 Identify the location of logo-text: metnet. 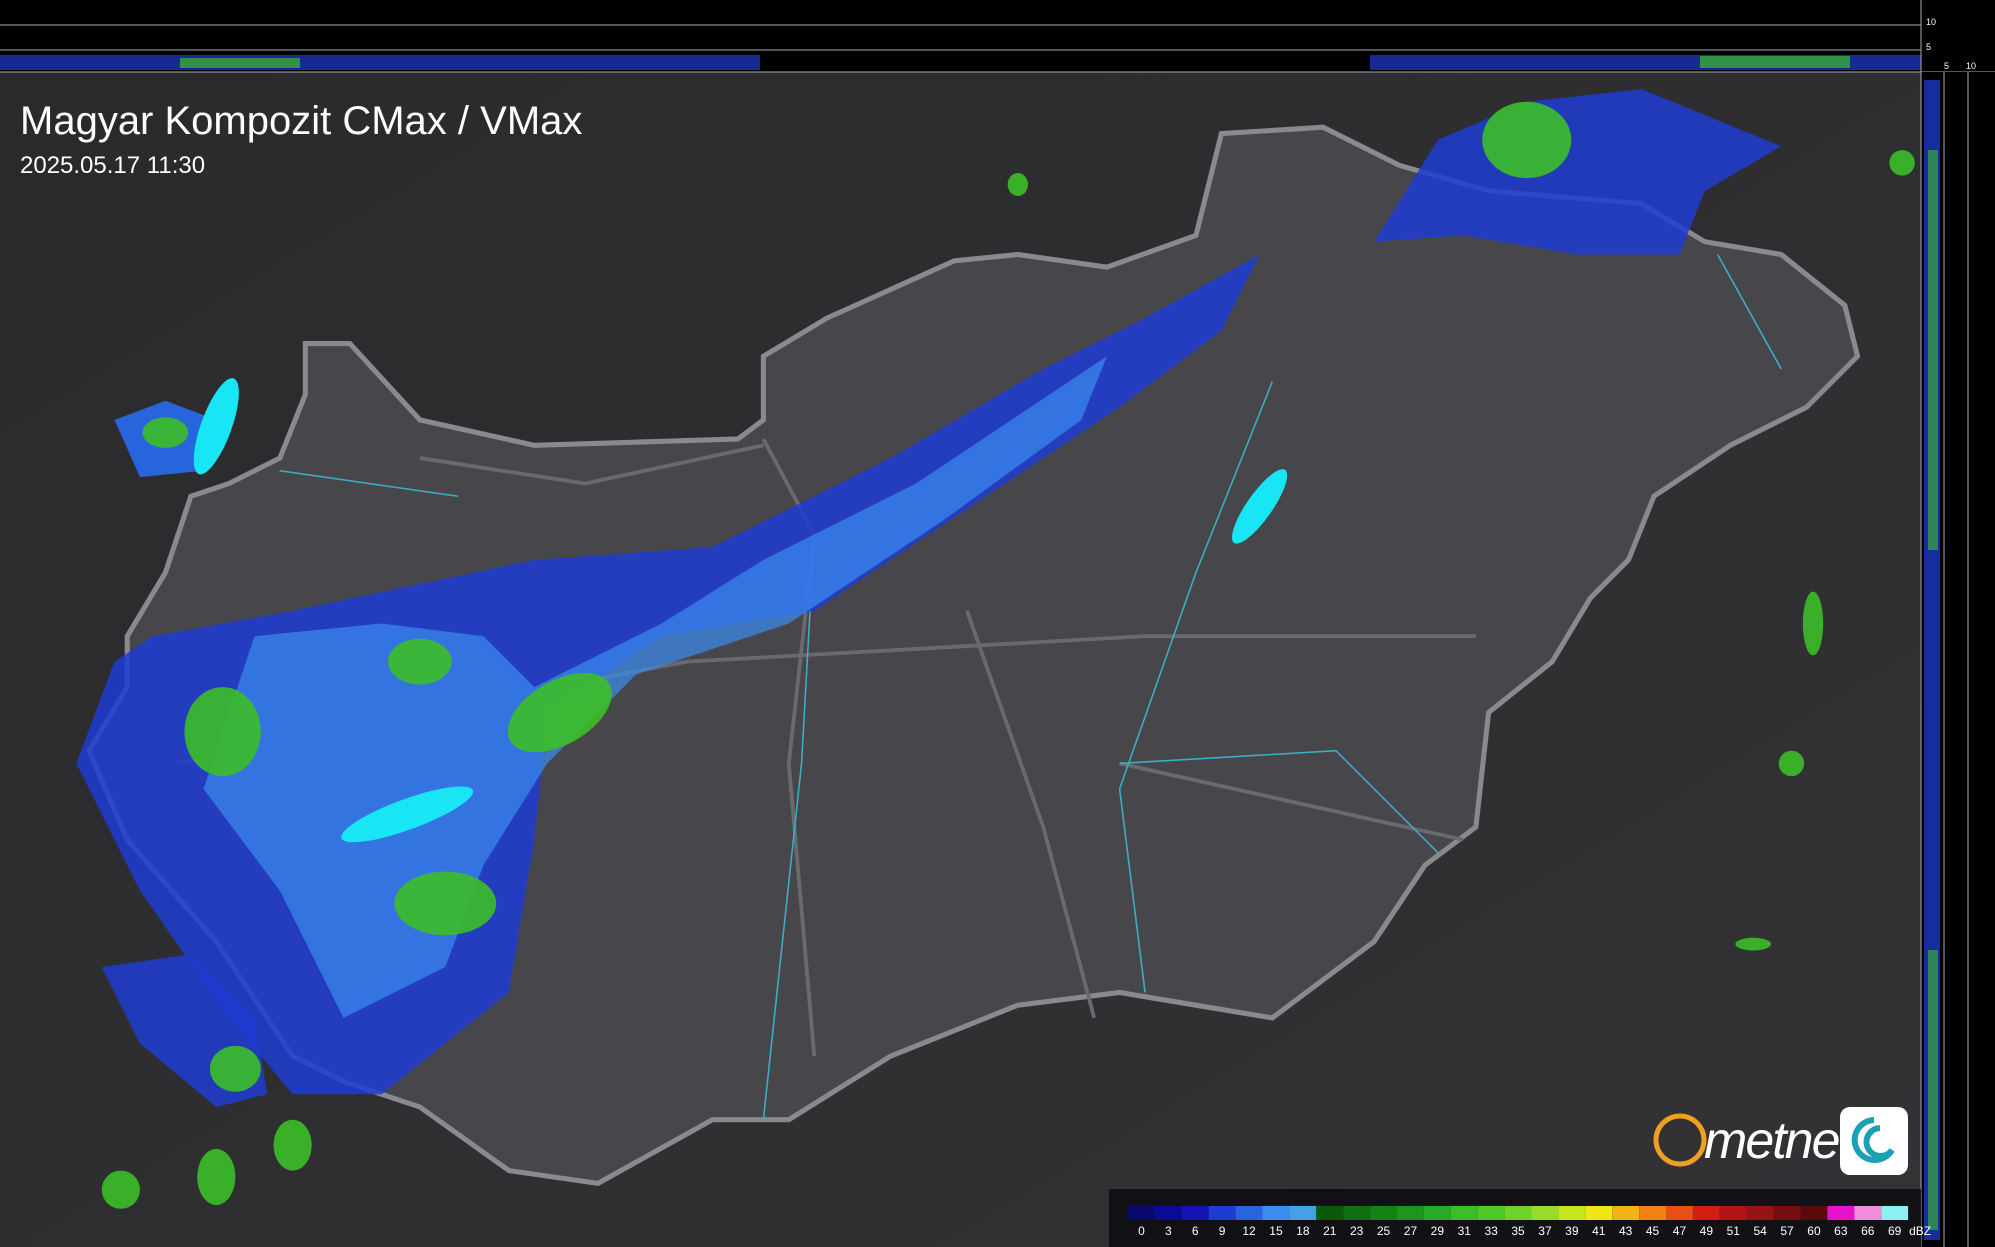
(1780, 1141).